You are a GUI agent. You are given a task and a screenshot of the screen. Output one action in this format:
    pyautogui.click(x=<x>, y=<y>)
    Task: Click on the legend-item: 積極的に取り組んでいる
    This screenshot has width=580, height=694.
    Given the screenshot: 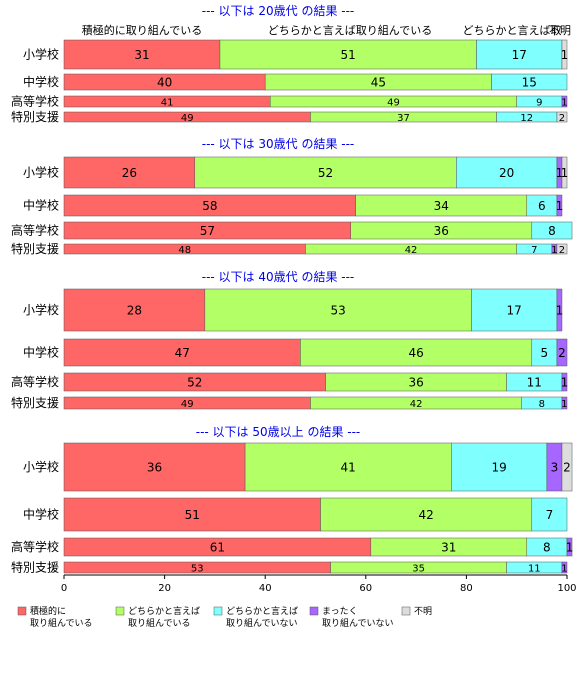 What is the action you would take?
    pyautogui.click(x=55, y=617)
    